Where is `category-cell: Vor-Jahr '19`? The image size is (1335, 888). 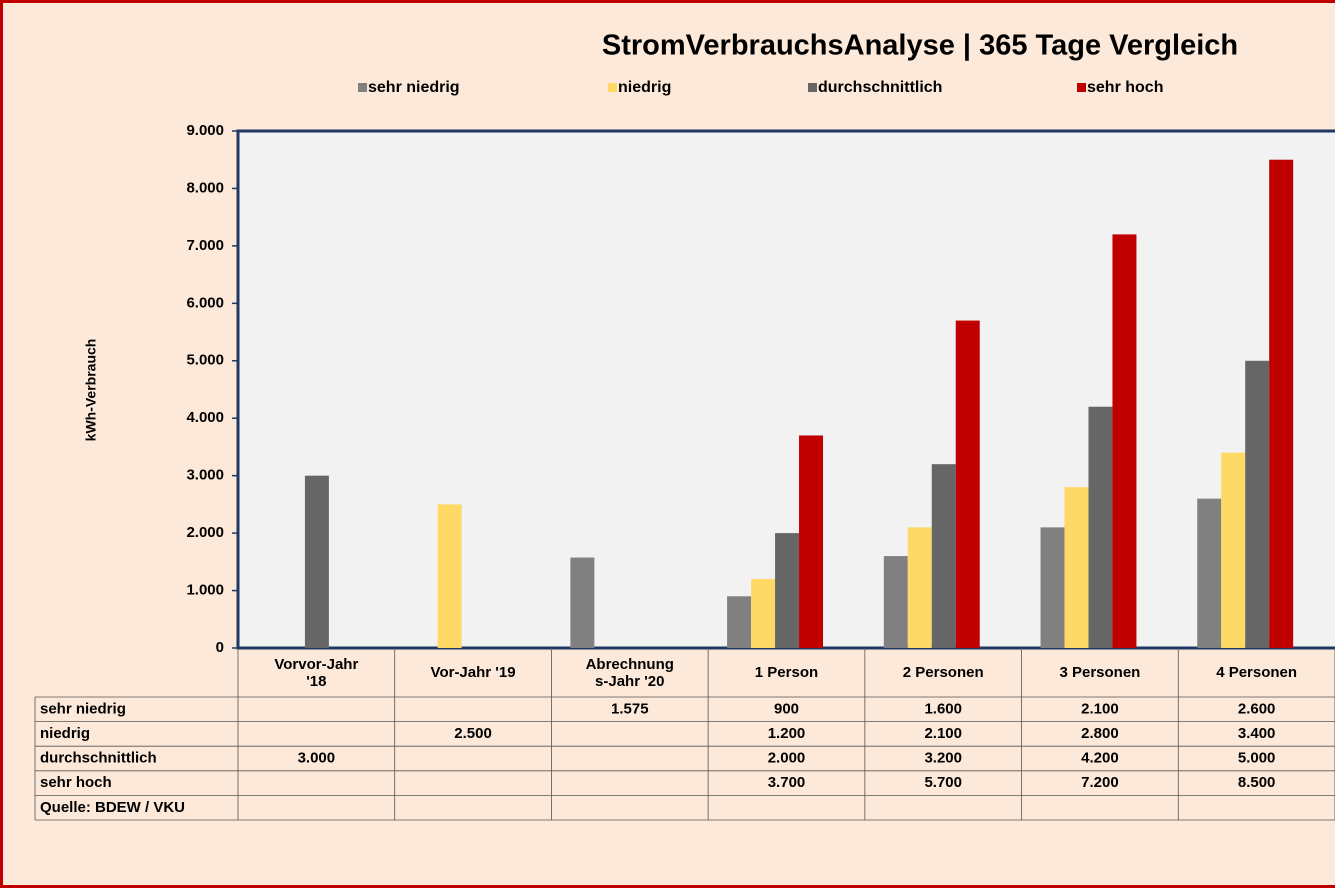
category-cell: Vor-Jahr '19 is located at coordinates (473, 672).